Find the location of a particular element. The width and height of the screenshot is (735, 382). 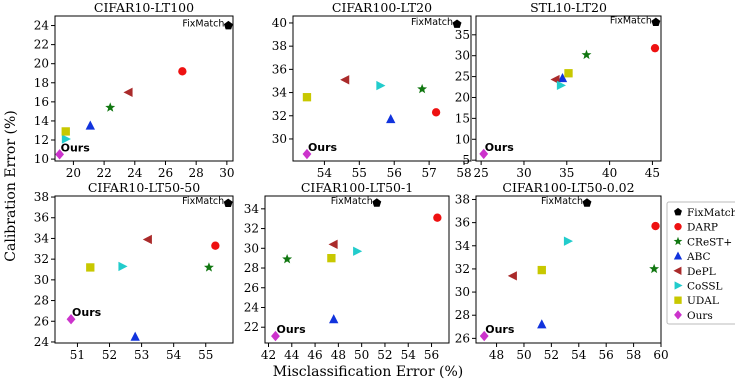

legend-label: Ours is located at coordinates (700, 316).